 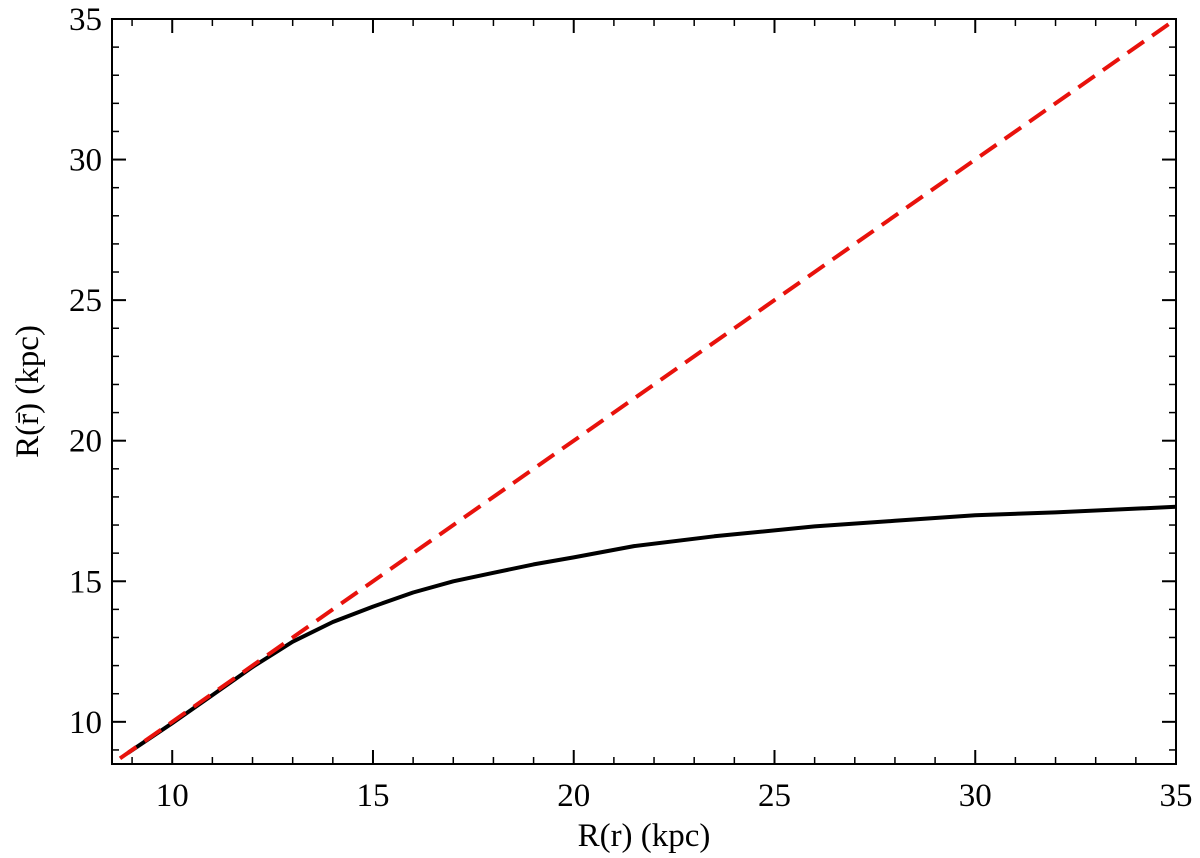 I want to click on y-tick-label: 20, so click(x=85, y=442).